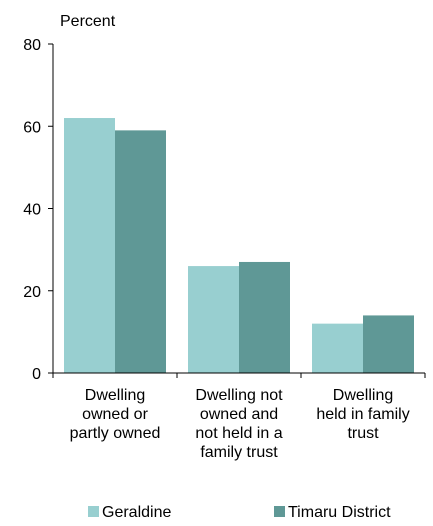  I want to click on category-label-line: held in family, so click(362, 414).